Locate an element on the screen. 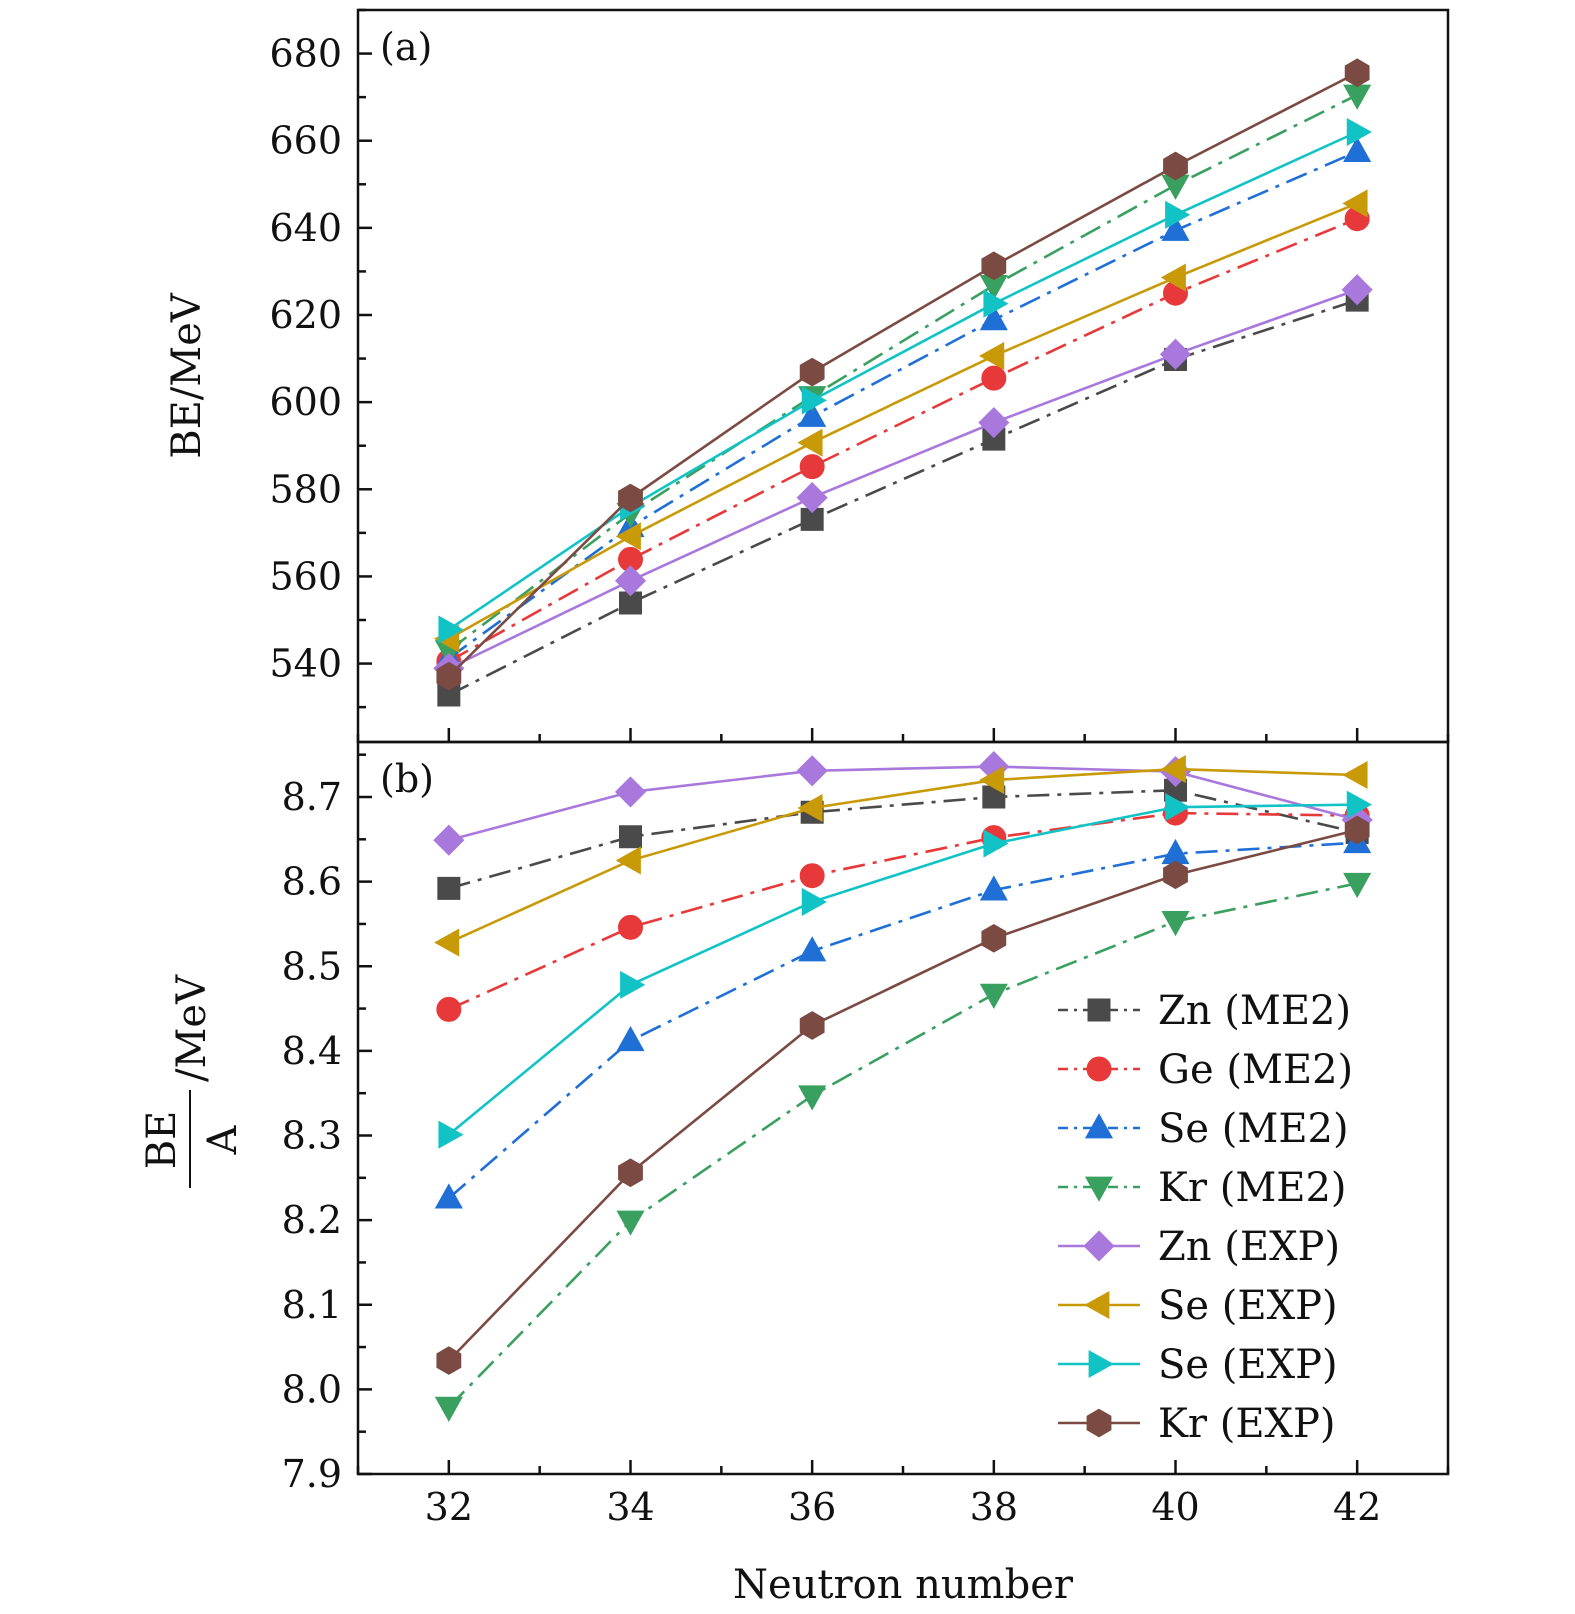  y-tick-label-b: 7.9 is located at coordinates (312, 1474).